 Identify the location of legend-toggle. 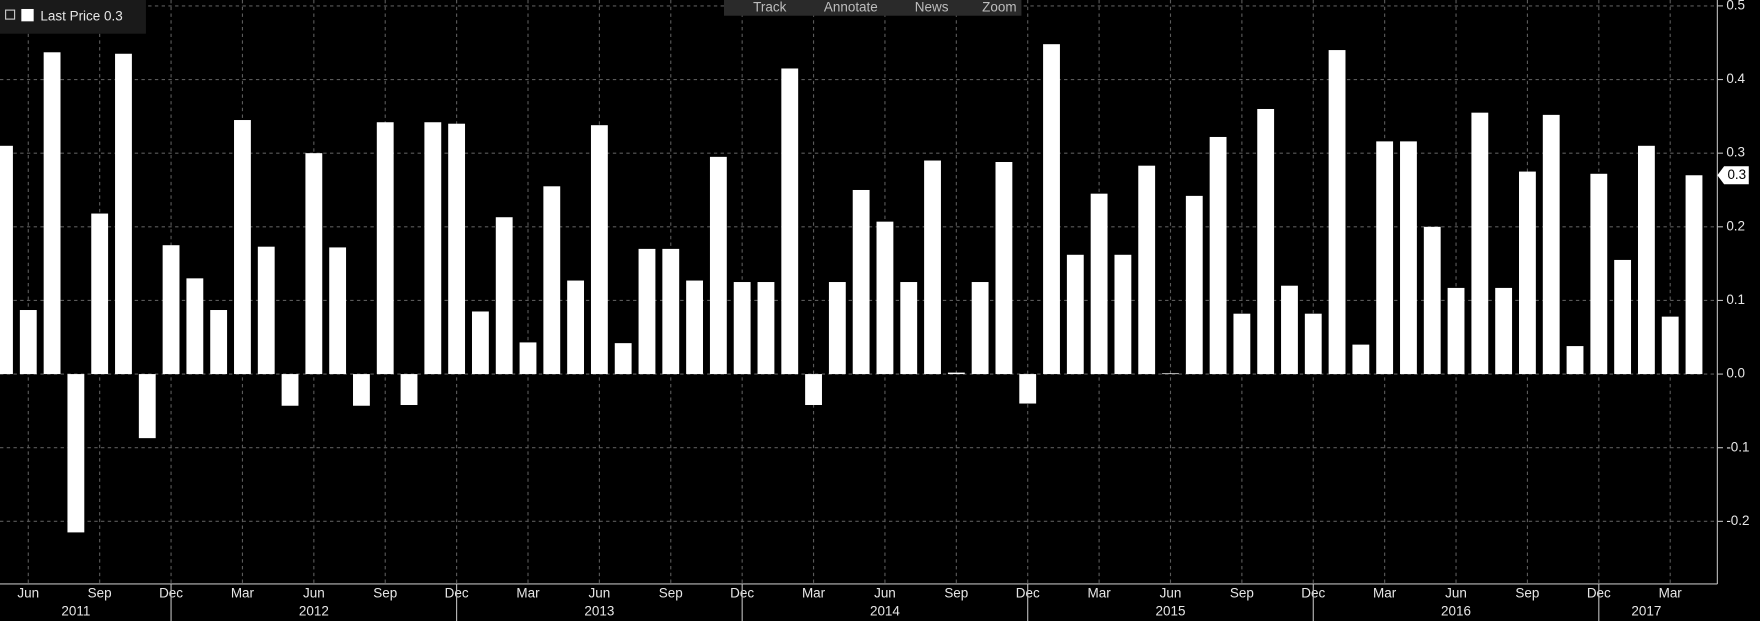
(10, 14).